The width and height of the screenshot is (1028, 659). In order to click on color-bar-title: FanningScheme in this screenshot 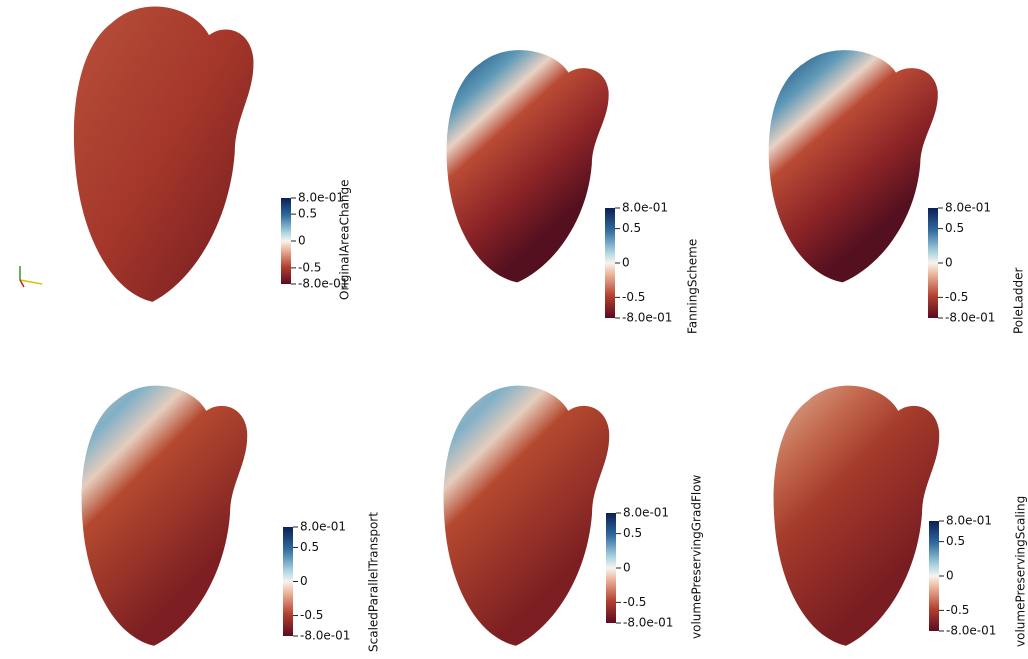, I will do `click(693, 286)`.